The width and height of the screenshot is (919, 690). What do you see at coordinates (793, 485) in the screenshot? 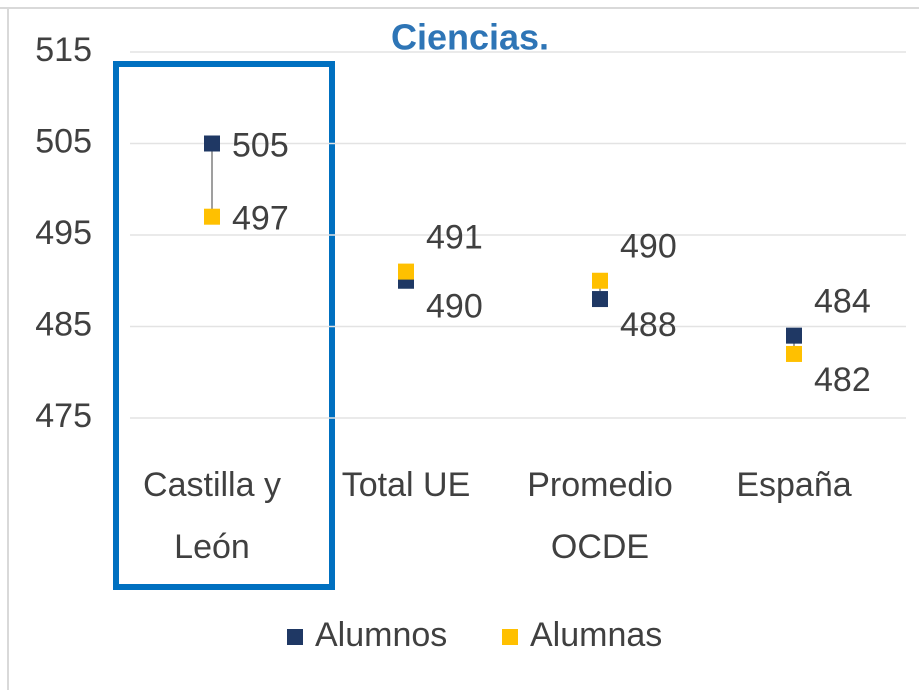
I see `x-tick-label: España` at bounding box center [793, 485].